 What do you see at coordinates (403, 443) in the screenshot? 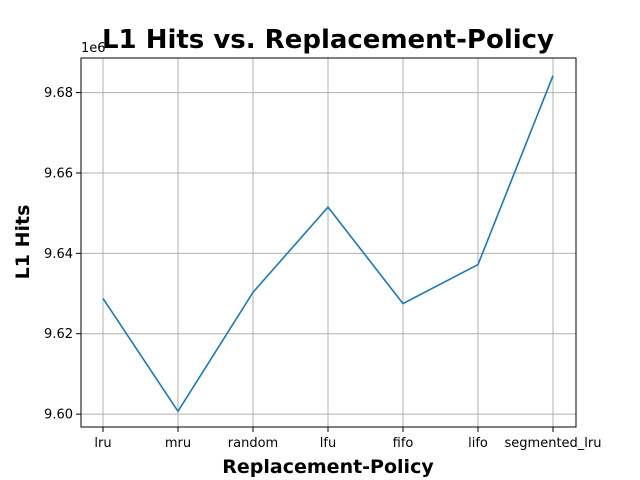
I see `x-tick-label: fifo` at bounding box center [403, 443].